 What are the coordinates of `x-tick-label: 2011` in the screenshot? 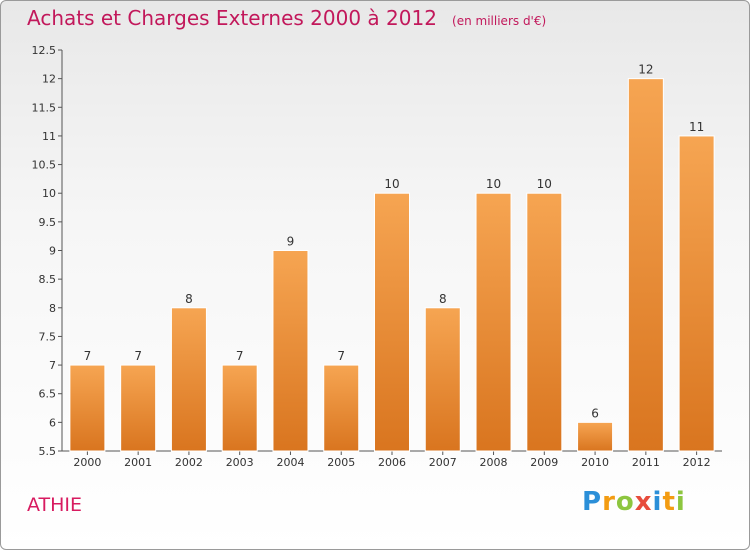 It's located at (646, 462).